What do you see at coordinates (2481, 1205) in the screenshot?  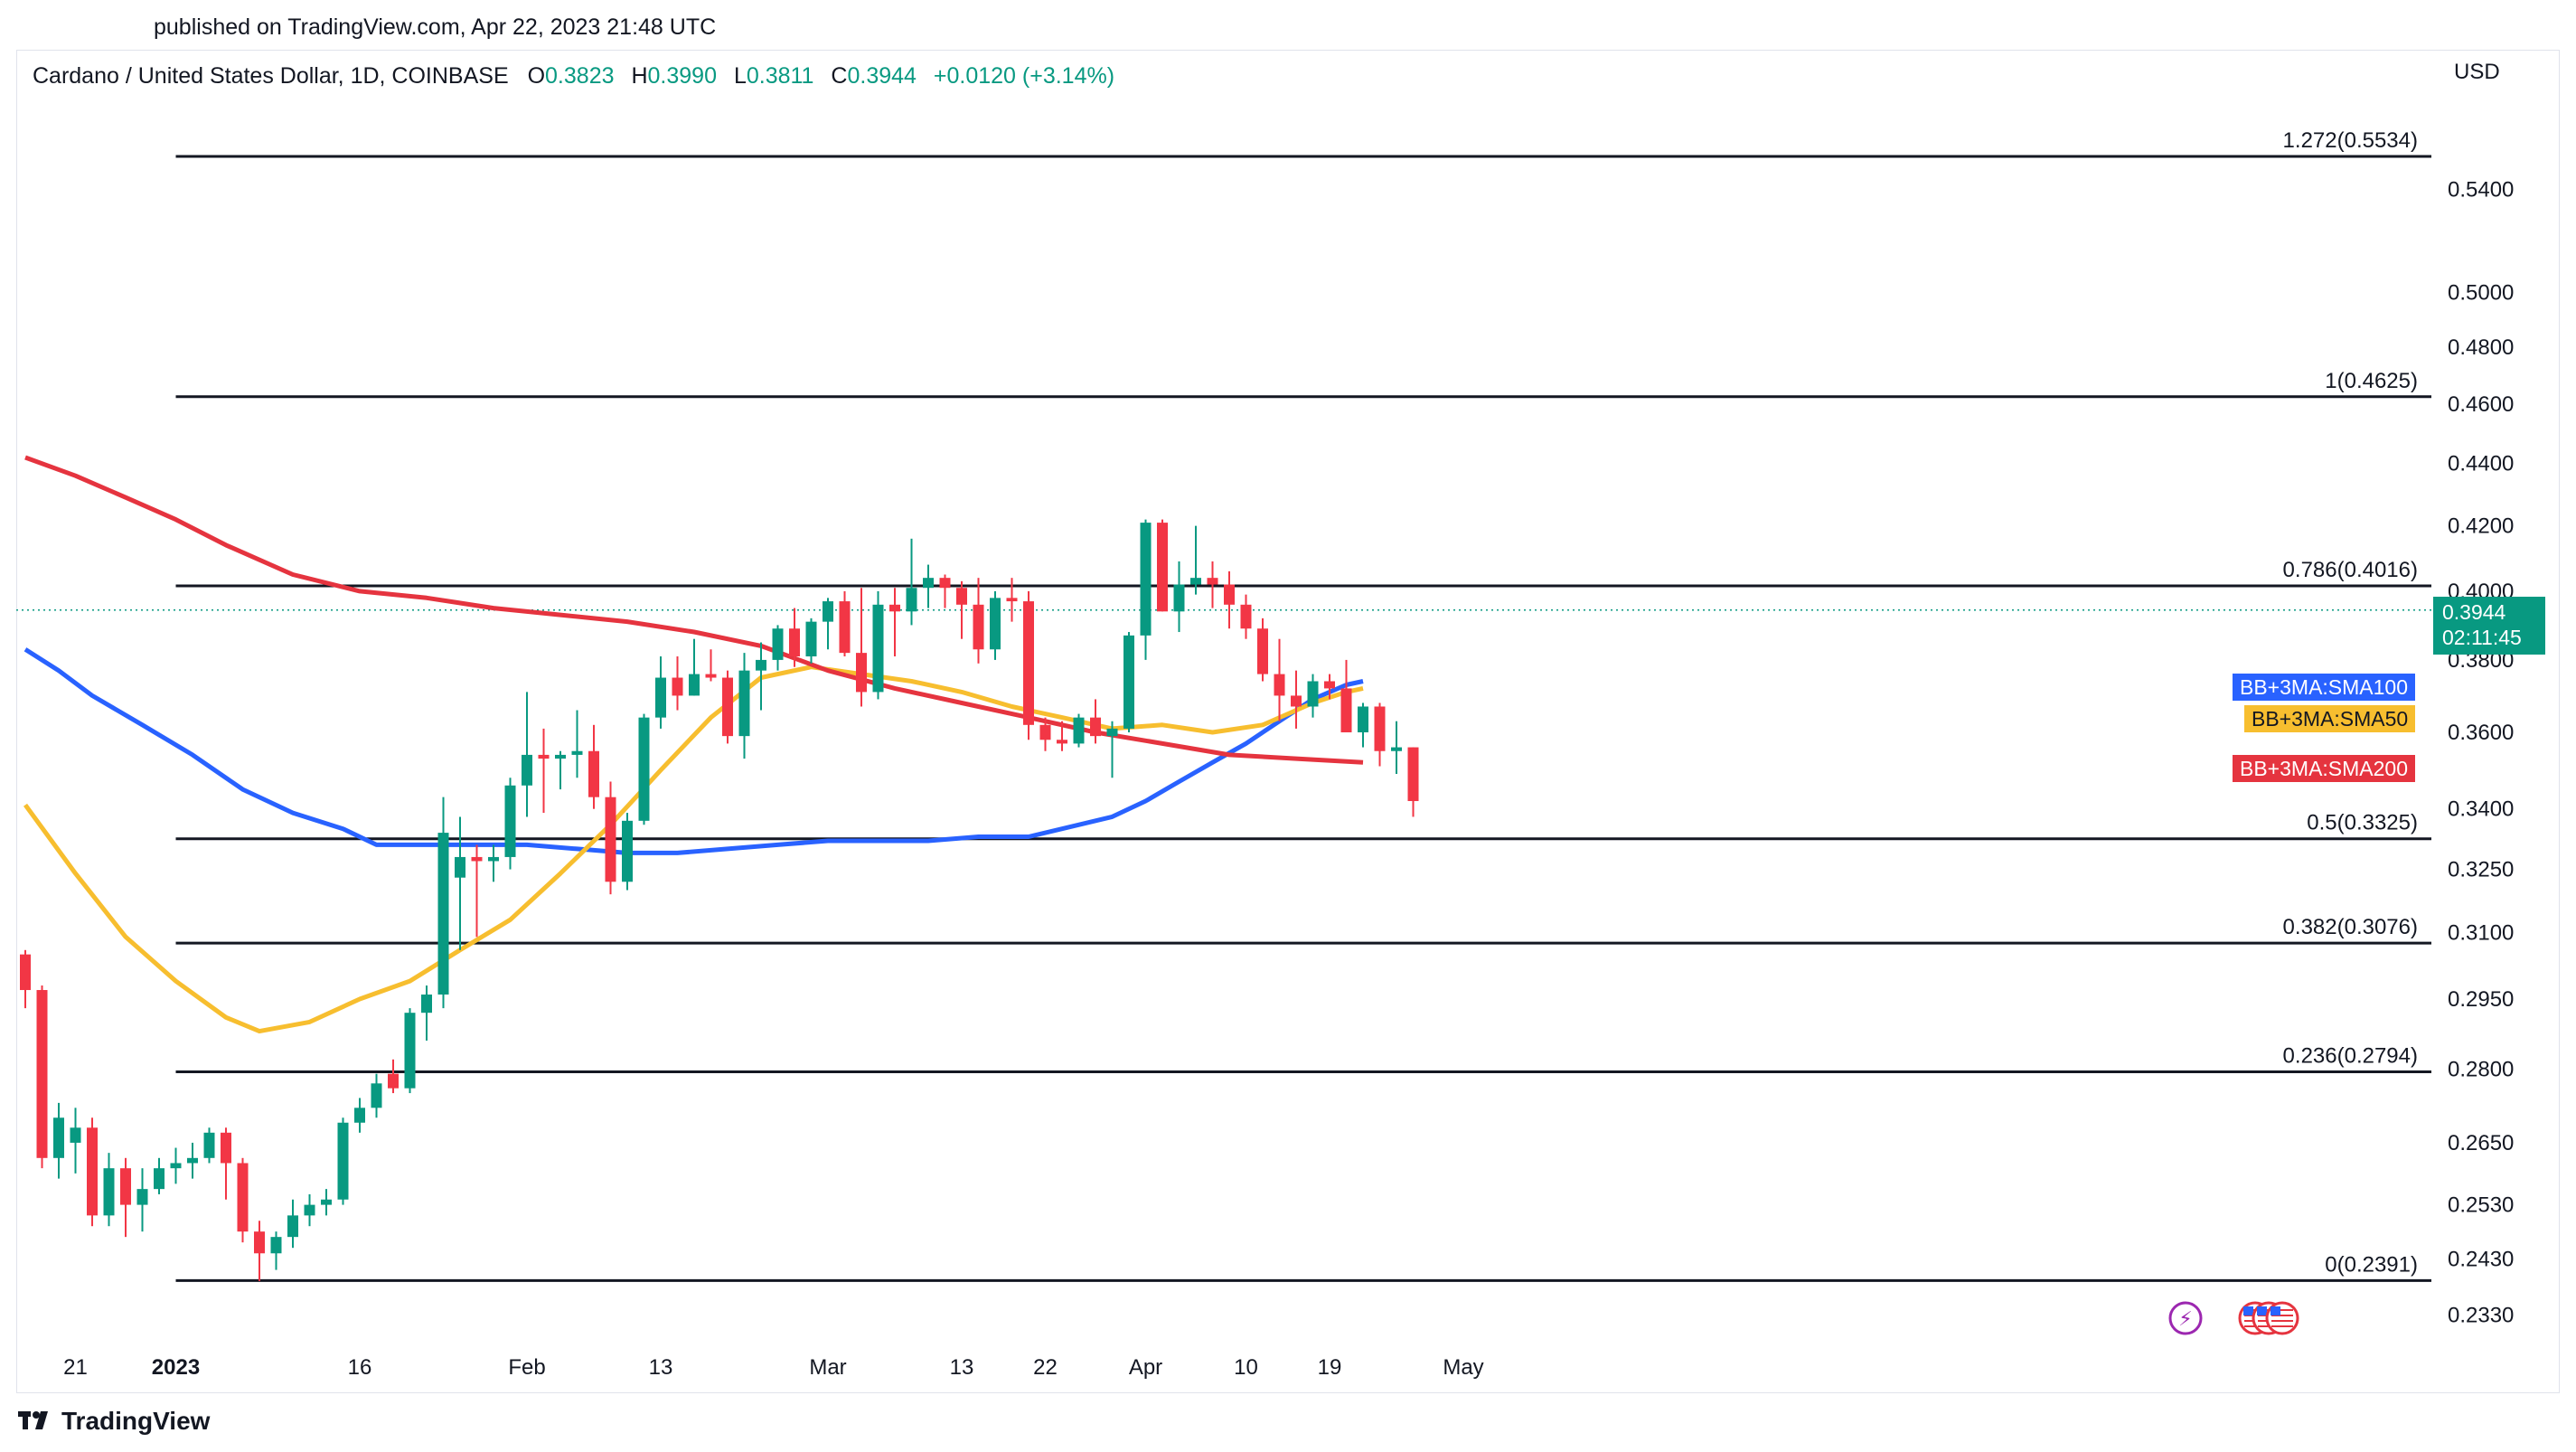 I see `y-tick-label: 0.2530` at bounding box center [2481, 1205].